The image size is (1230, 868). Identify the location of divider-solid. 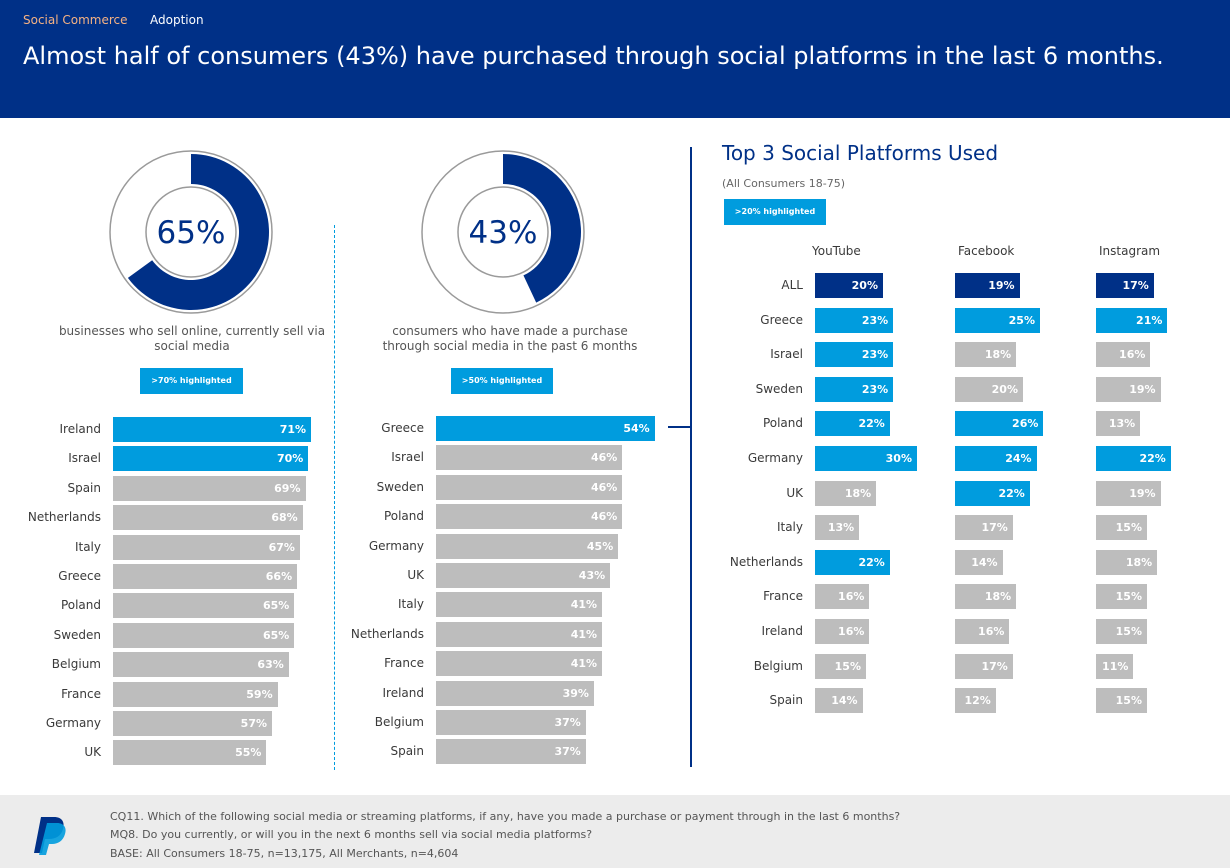
(691, 457).